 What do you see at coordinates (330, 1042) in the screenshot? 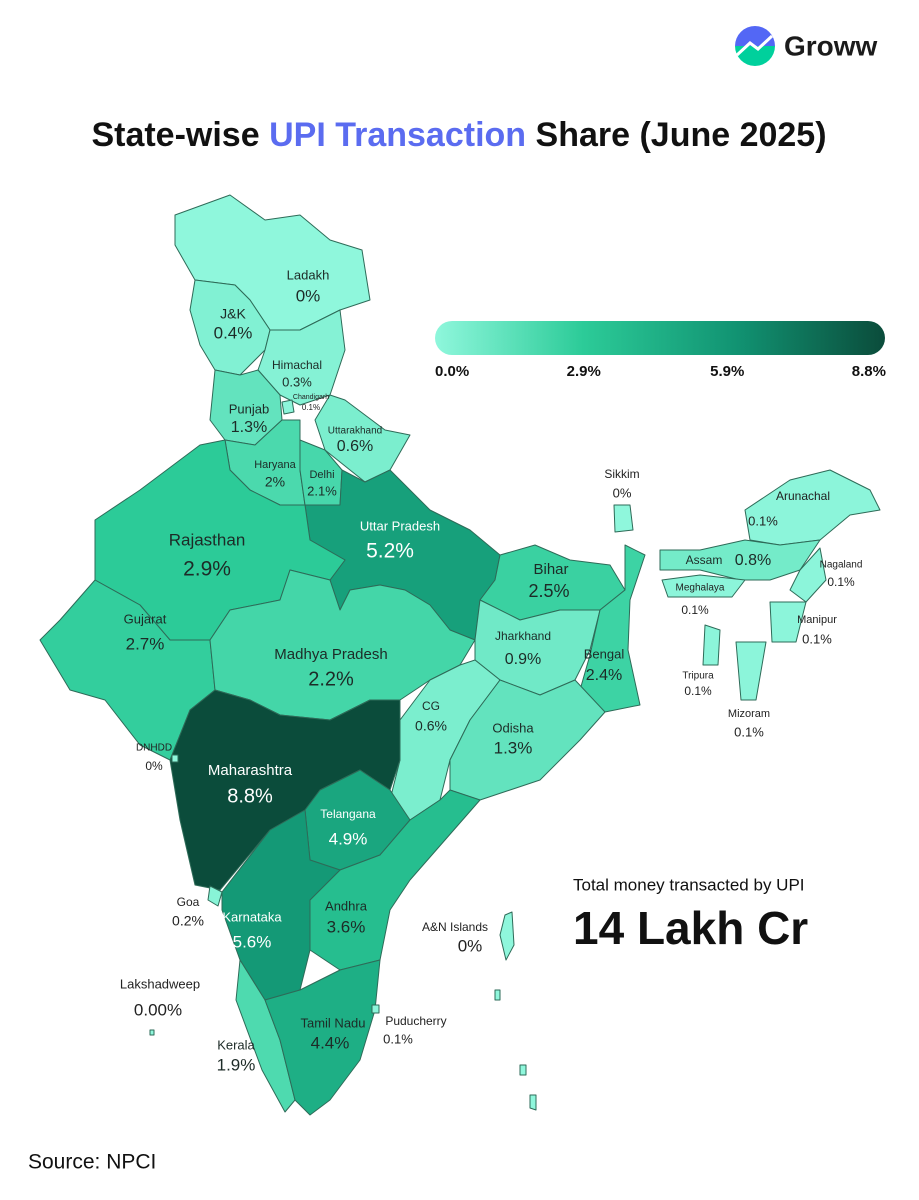
I see `region-value-label: 4.4%` at bounding box center [330, 1042].